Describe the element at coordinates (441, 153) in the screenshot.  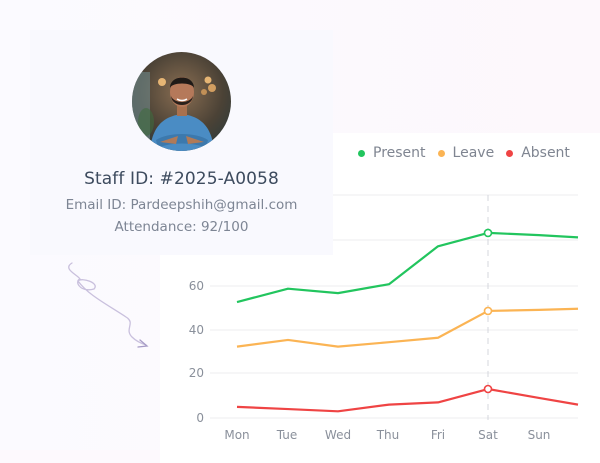
I see `leave-dot-icon` at that location.